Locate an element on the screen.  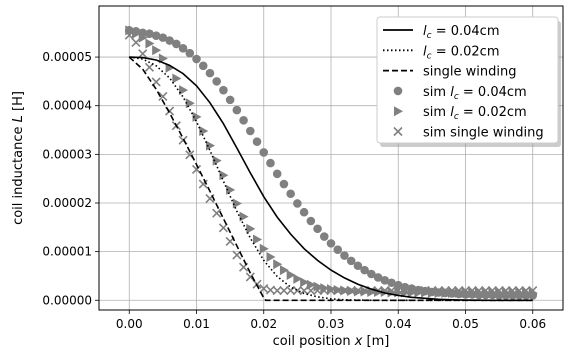
legend-entry: sim single winding is located at coordinates (468, 133).